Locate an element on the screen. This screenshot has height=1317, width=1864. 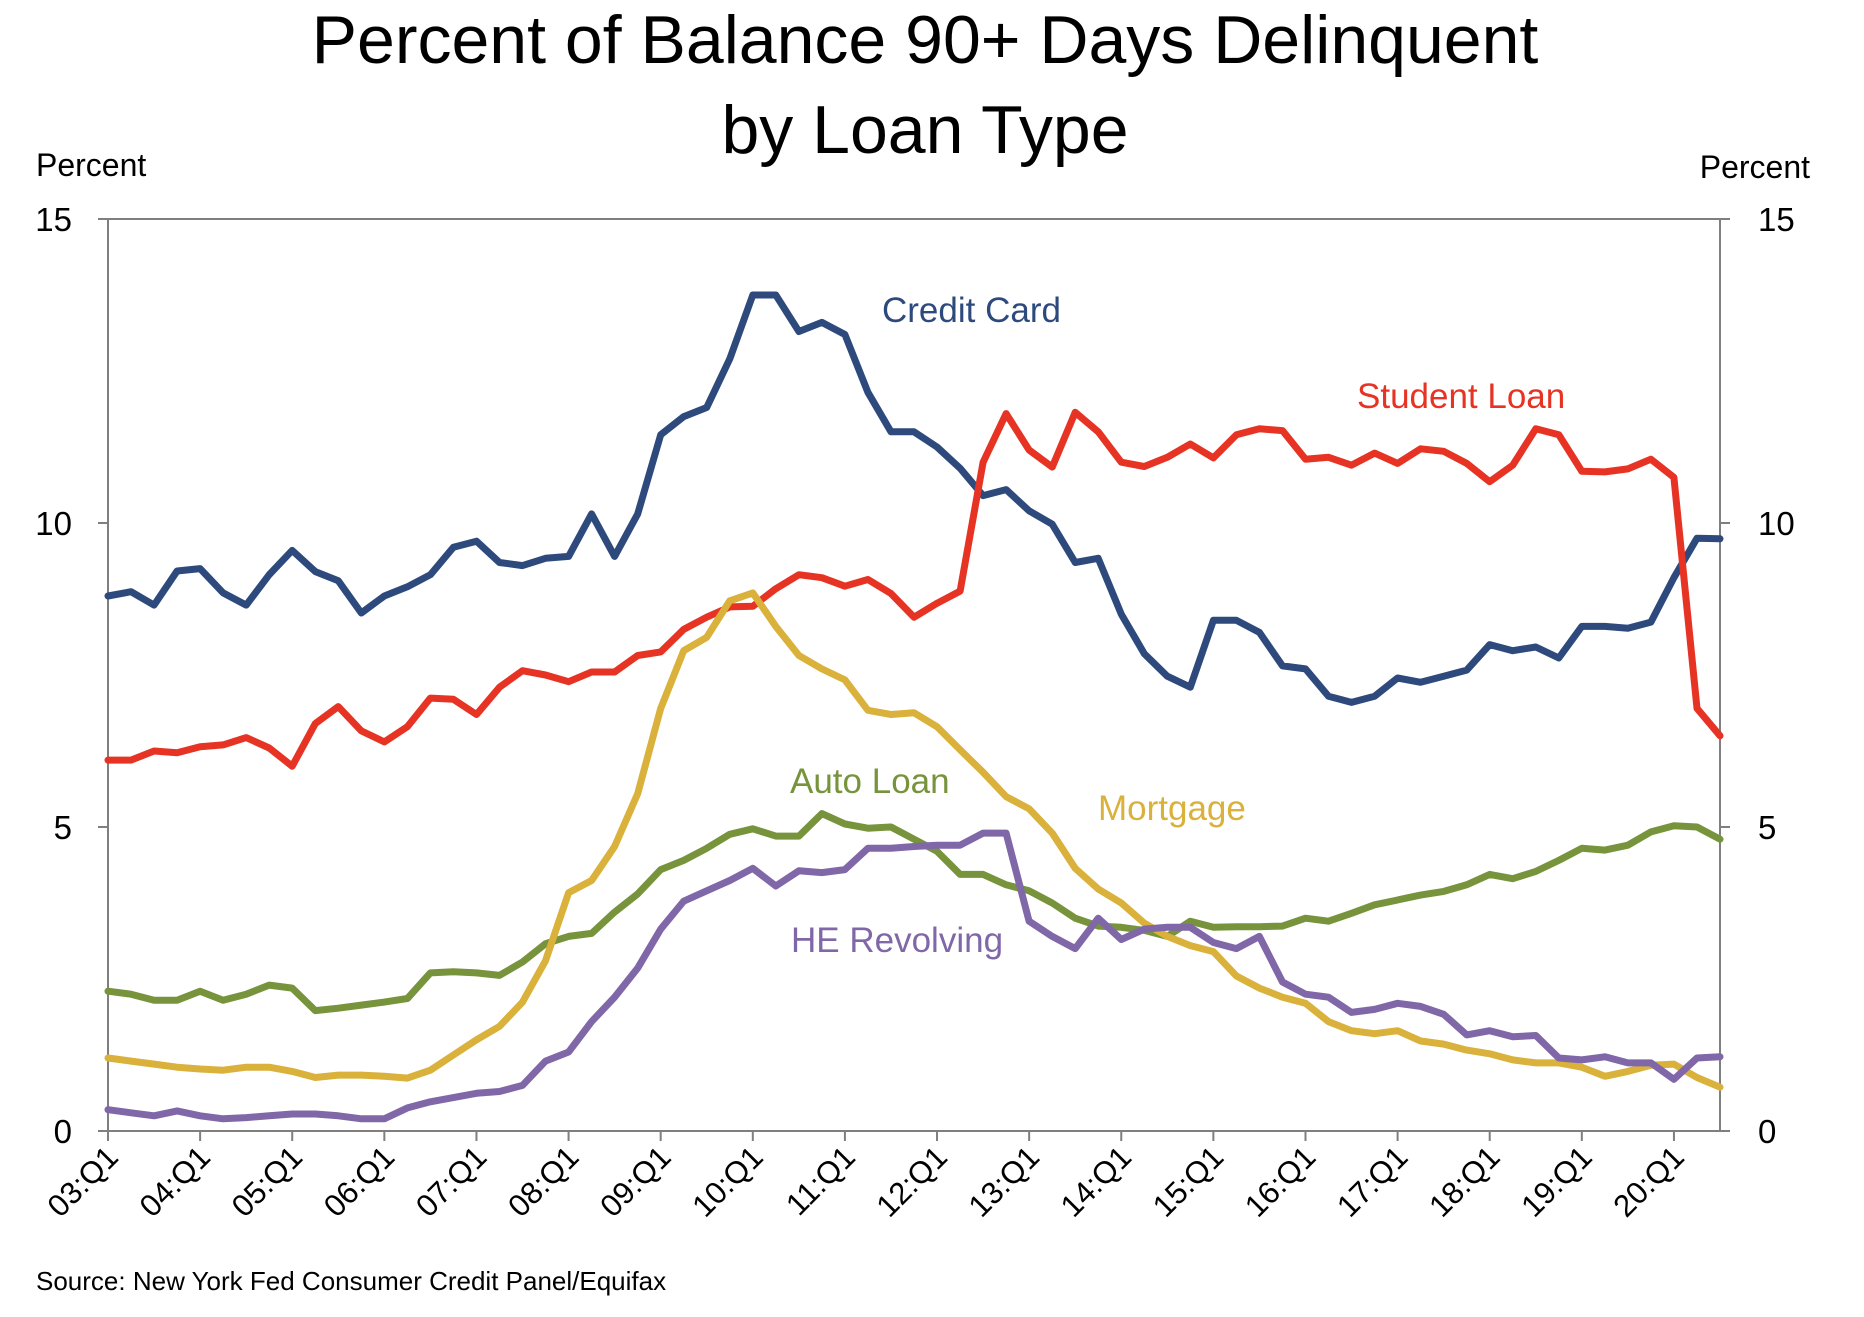
left-y-tick-label: 10 is located at coordinates (53, 523).